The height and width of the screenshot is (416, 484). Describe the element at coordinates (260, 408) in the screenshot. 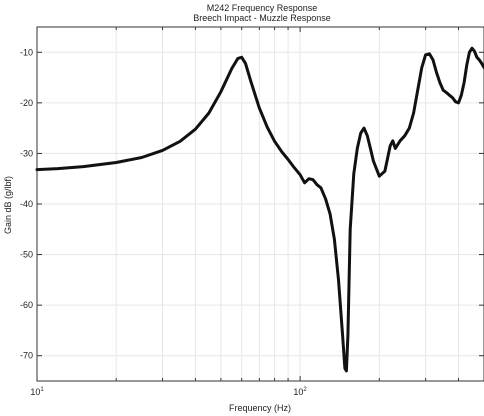

I see `x-axis-label: Frequency (Hz)` at that location.